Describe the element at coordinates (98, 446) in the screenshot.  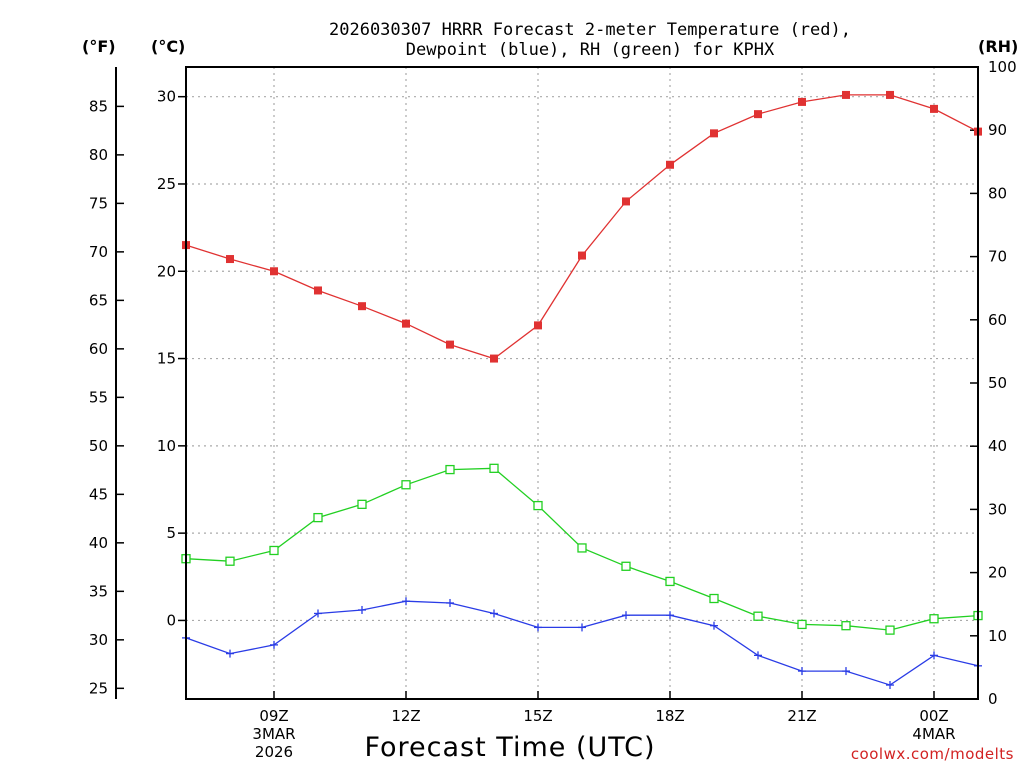
I see `fahrenheit-tick-label: 50` at that location.